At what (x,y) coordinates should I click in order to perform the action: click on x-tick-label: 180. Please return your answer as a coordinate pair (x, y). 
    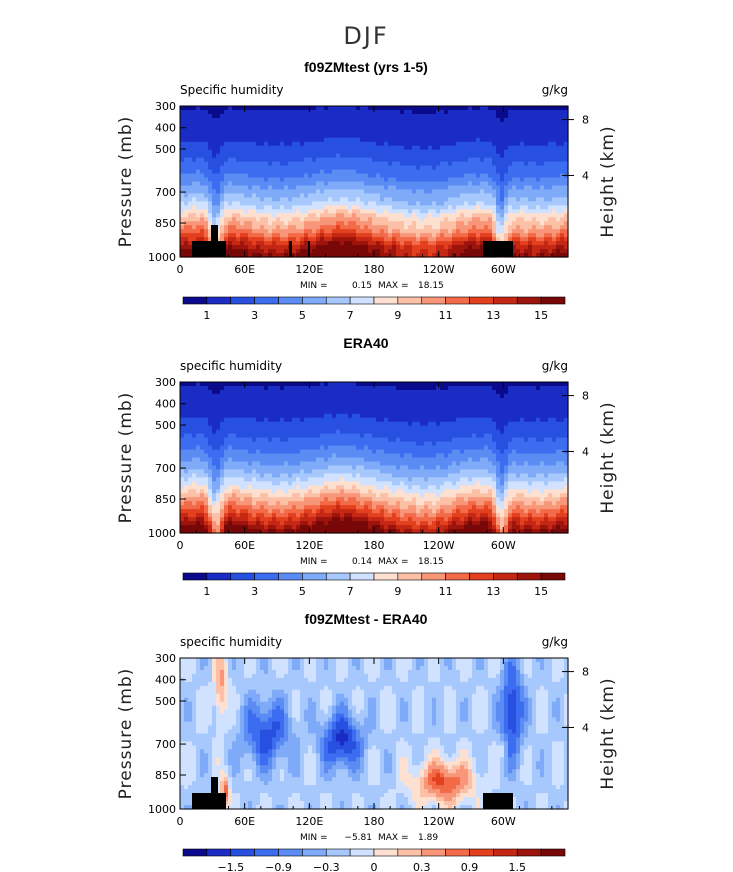
    Looking at the image, I should click on (374, 545).